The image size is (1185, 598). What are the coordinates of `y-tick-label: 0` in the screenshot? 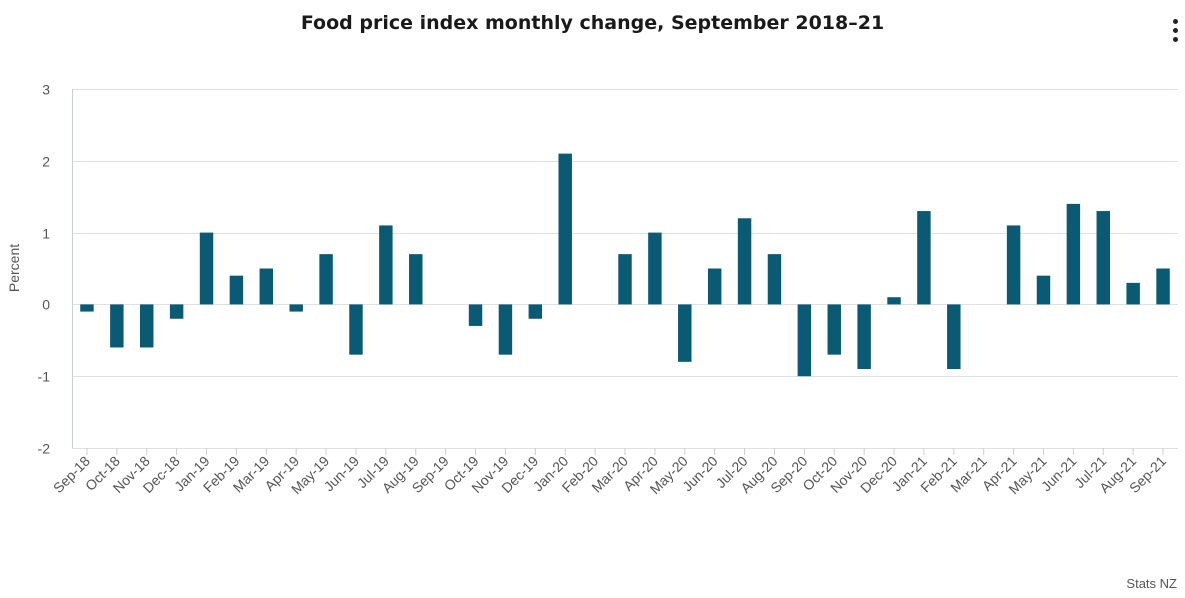 It's located at (46, 305).